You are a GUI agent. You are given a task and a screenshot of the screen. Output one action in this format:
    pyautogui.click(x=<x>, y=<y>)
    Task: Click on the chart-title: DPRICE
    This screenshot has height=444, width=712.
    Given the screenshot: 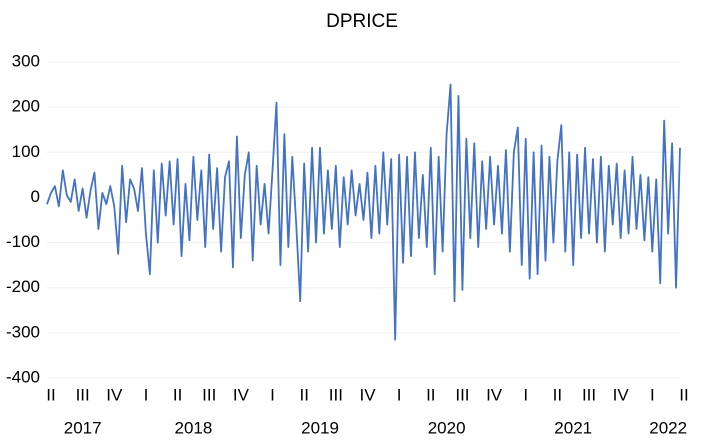 What is the action you would take?
    pyautogui.click(x=362, y=21)
    